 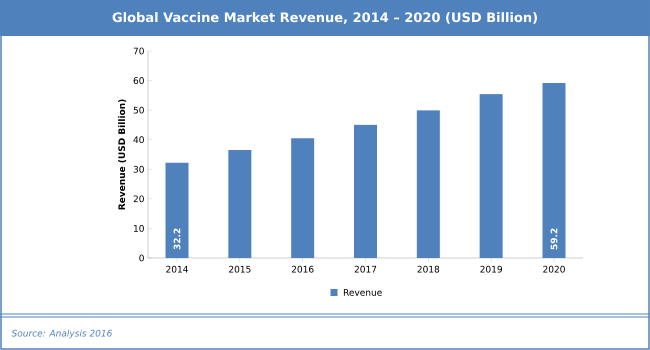 What do you see at coordinates (139, 51) in the screenshot?
I see `y-tick-label: 70` at bounding box center [139, 51].